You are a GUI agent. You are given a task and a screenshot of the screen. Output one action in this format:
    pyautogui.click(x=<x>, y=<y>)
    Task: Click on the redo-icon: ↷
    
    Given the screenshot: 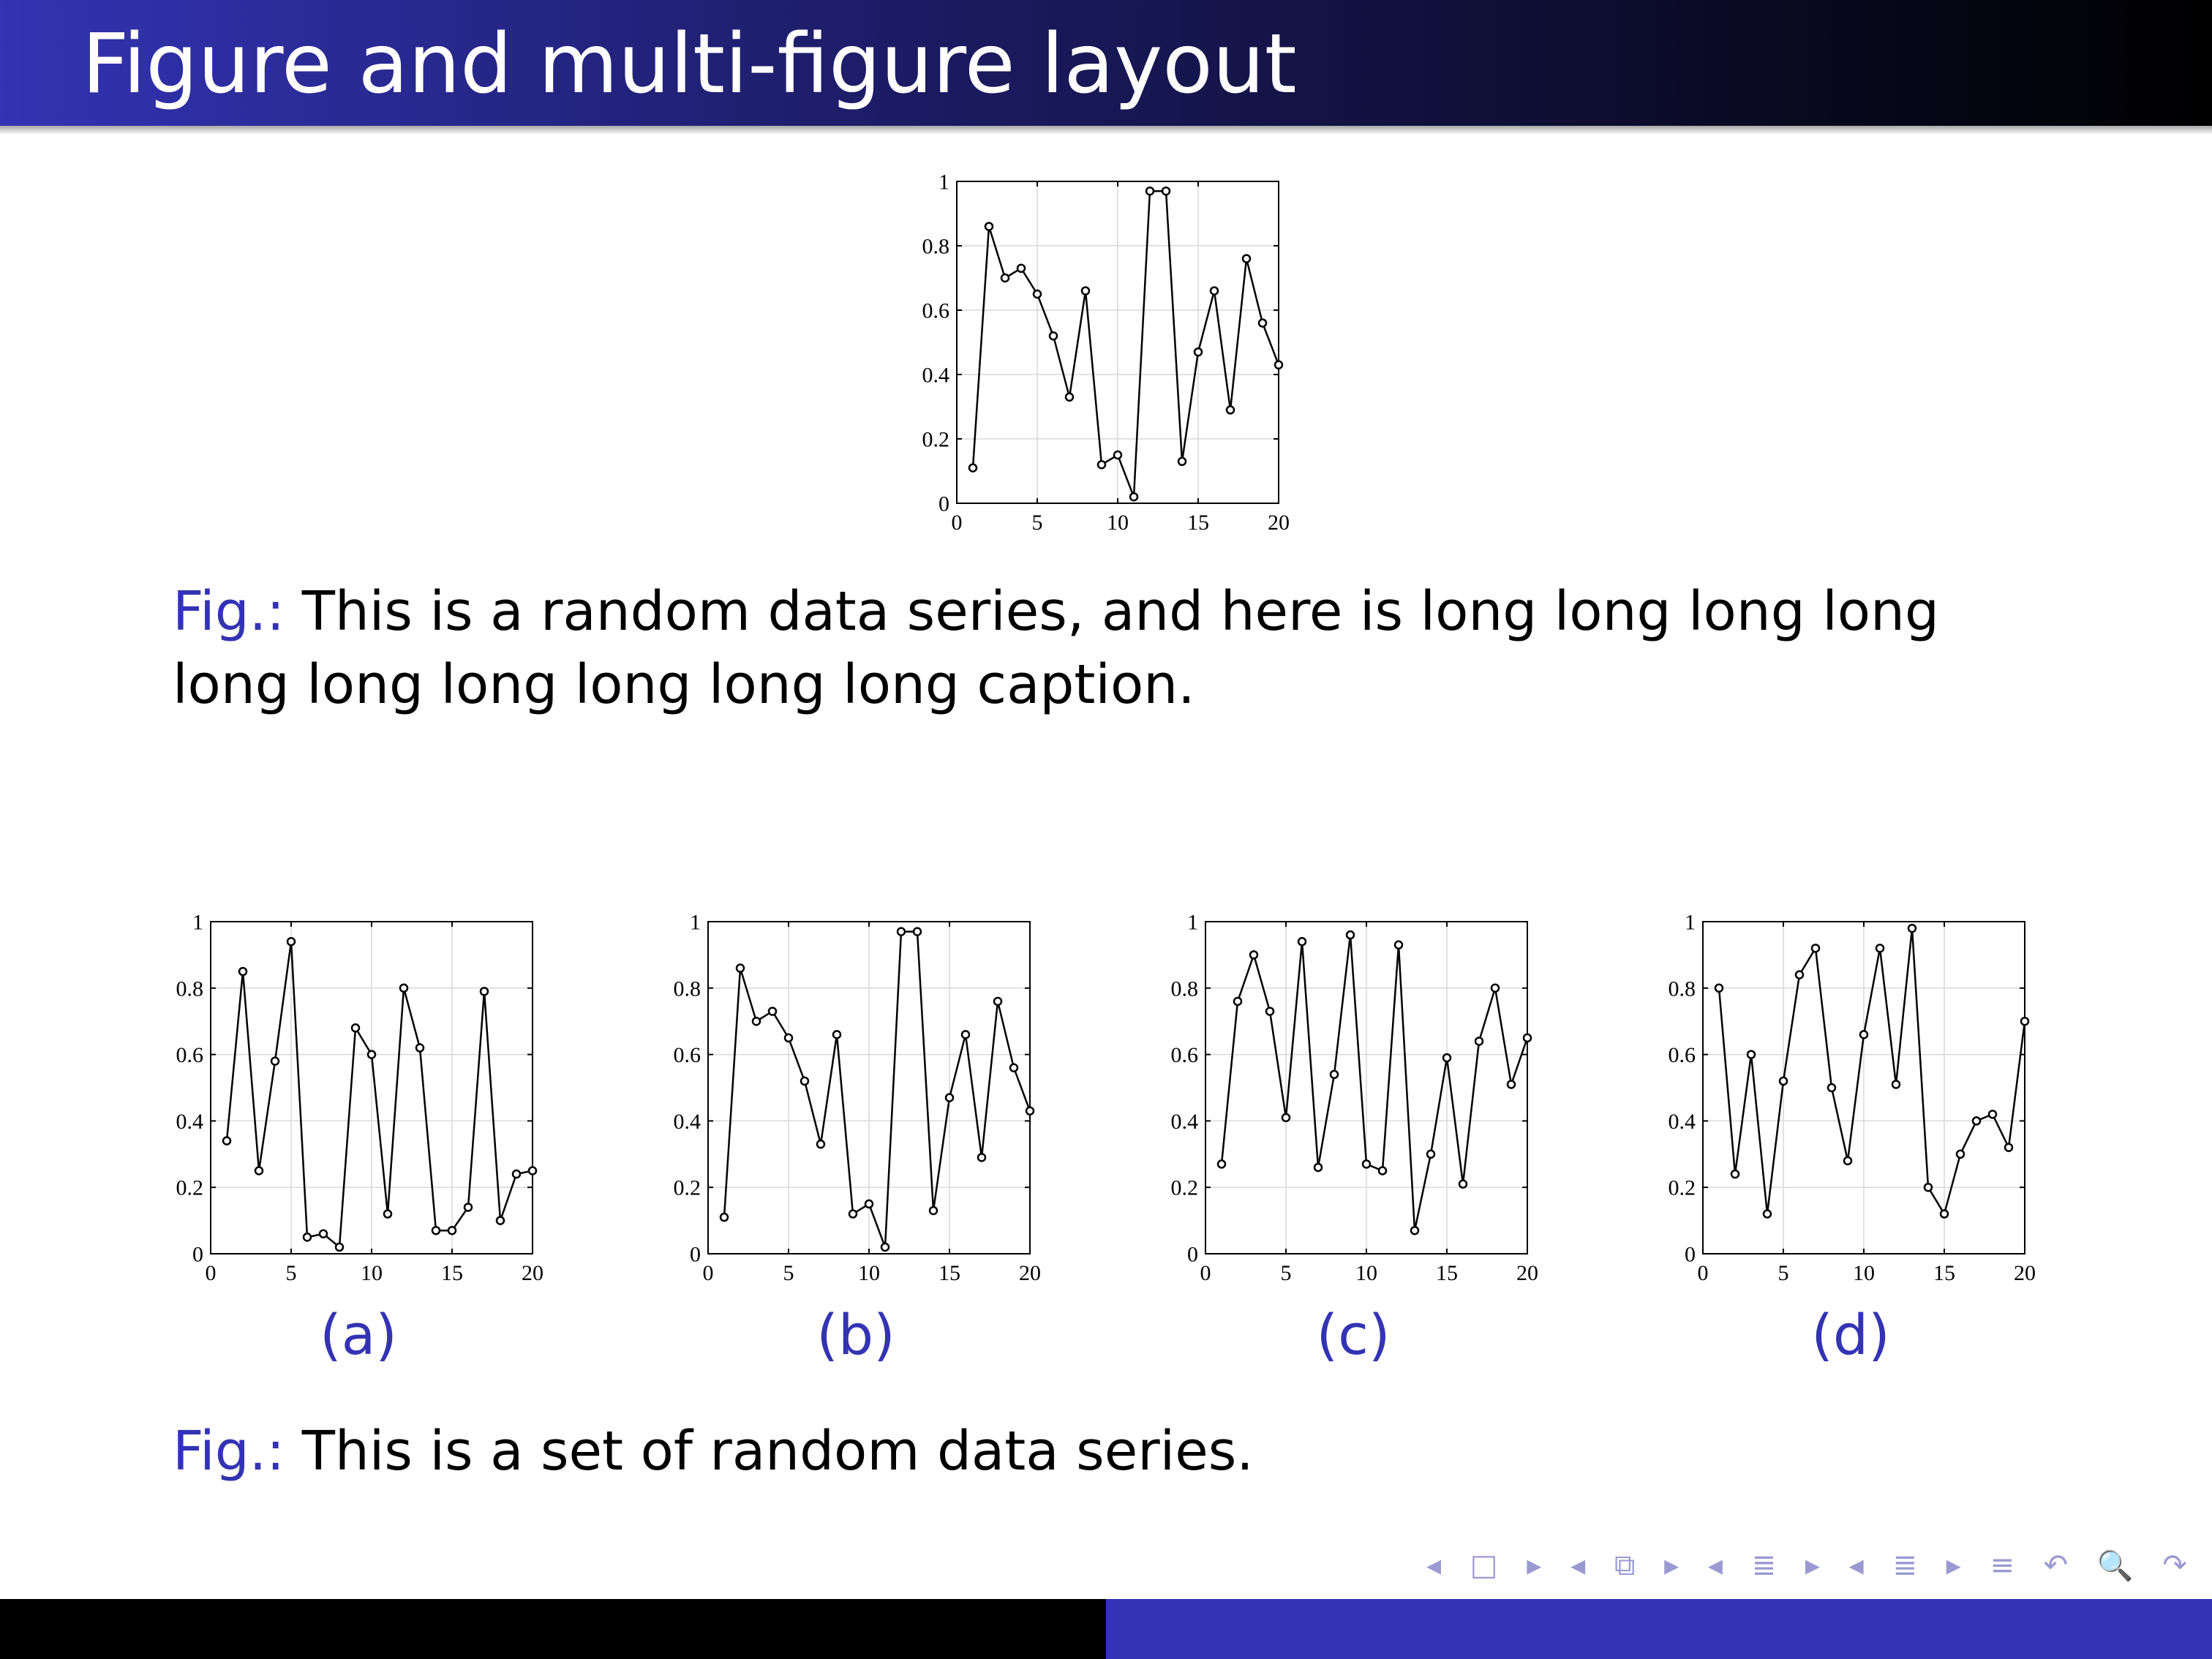 What is the action you would take?
    pyautogui.click(x=2174, y=1566)
    